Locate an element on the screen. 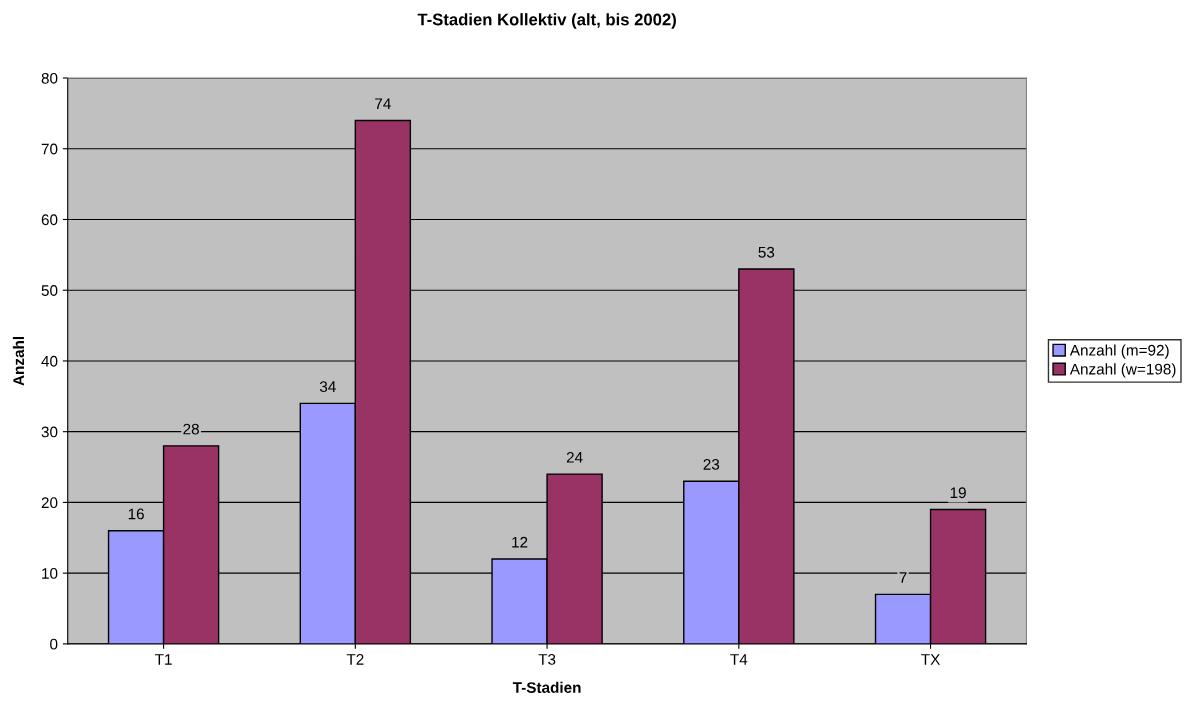 The height and width of the screenshot is (706, 1188). y-tick-label: 10 is located at coordinates (50, 573).